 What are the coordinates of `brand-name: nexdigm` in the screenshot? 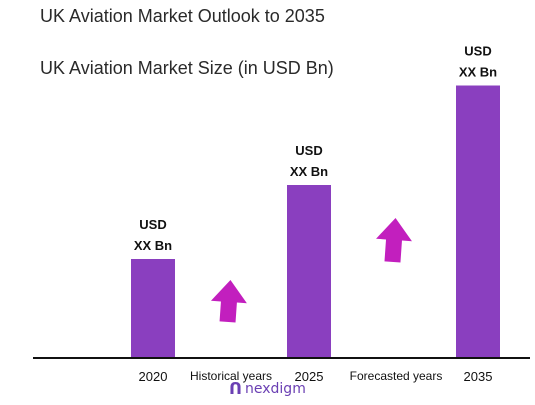 It's located at (275, 388).